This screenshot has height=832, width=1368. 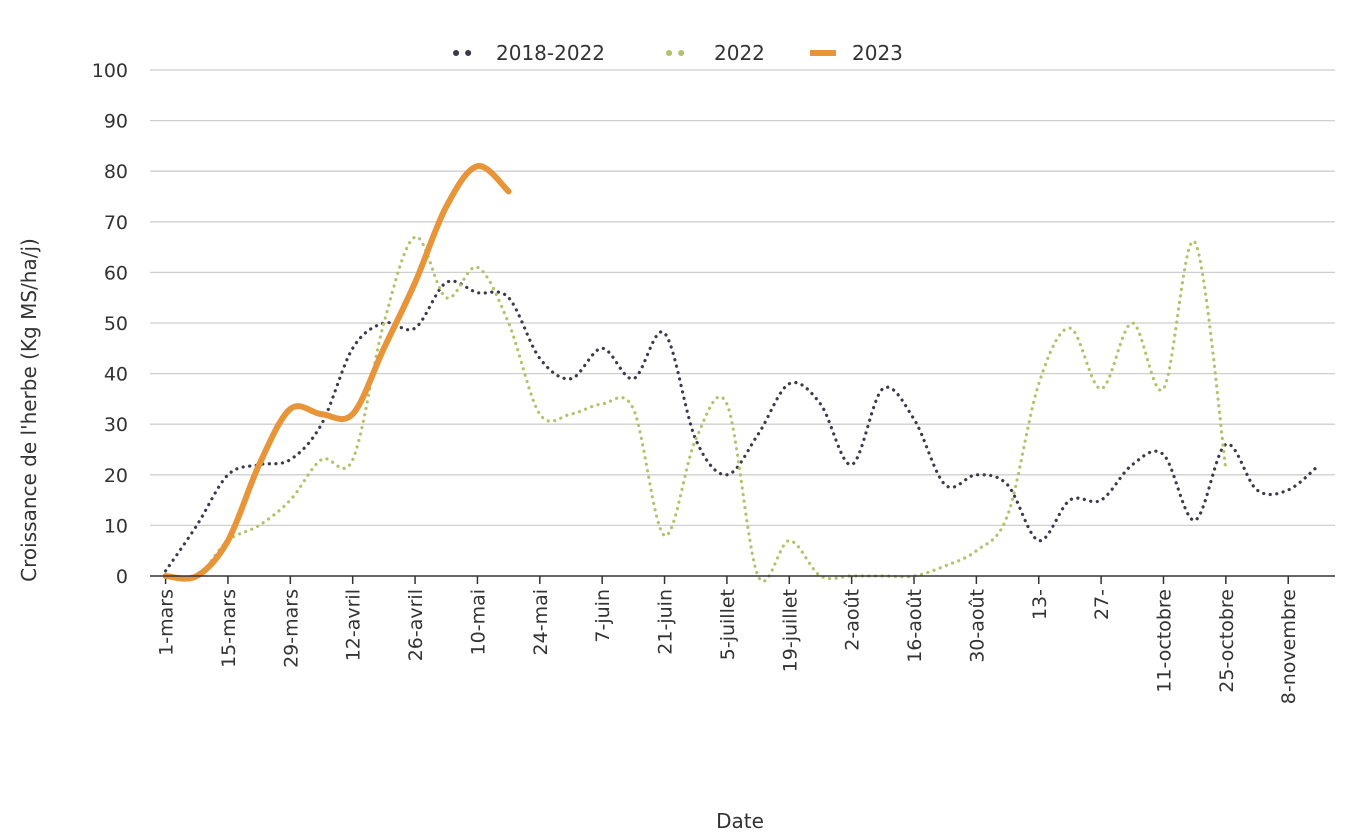 I want to click on x-tick-label: 21-juin, so click(x=666, y=622).